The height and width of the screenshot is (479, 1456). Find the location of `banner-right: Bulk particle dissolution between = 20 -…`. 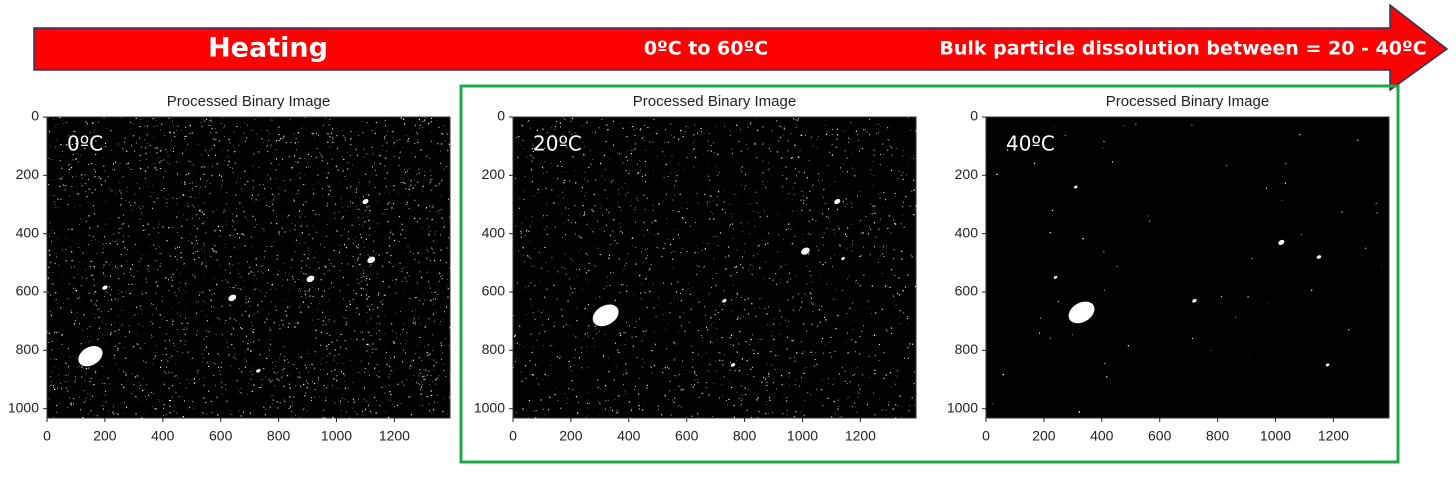

banner-right: Bulk particle dissolution between = 20 -… is located at coordinates (1182, 49).